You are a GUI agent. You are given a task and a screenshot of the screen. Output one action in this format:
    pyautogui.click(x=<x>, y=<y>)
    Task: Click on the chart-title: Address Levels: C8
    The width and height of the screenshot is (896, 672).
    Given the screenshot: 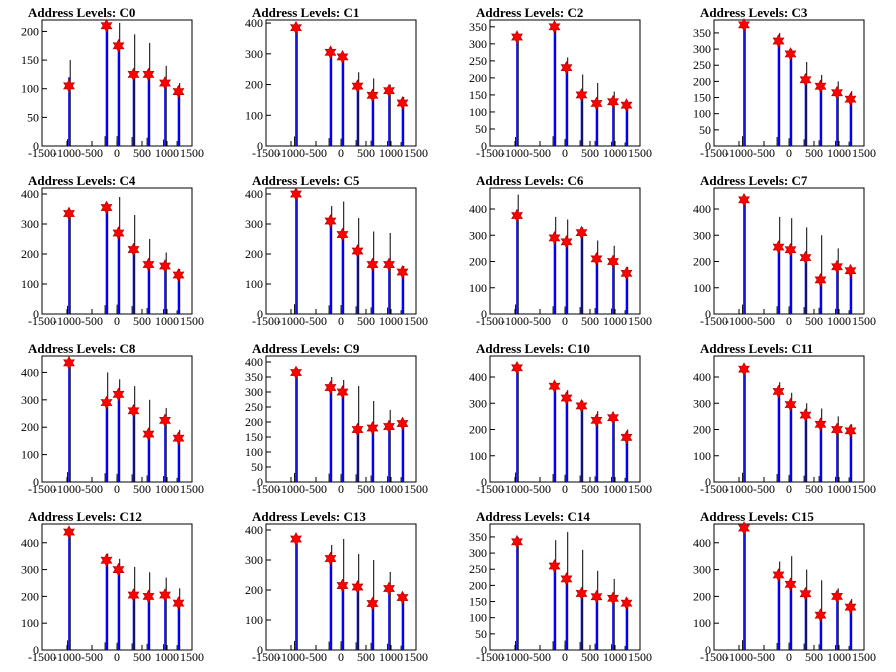 What is the action you would take?
    pyautogui.click(x=82, y=348)
    